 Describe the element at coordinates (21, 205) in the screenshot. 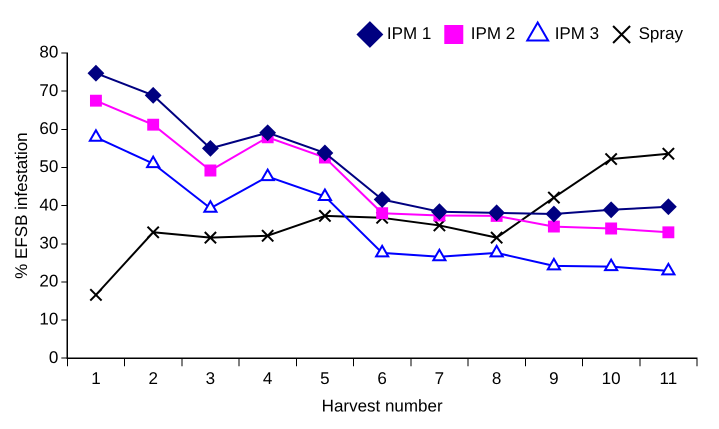

I see `y-axis-title: % EFSB infestation` at that location.